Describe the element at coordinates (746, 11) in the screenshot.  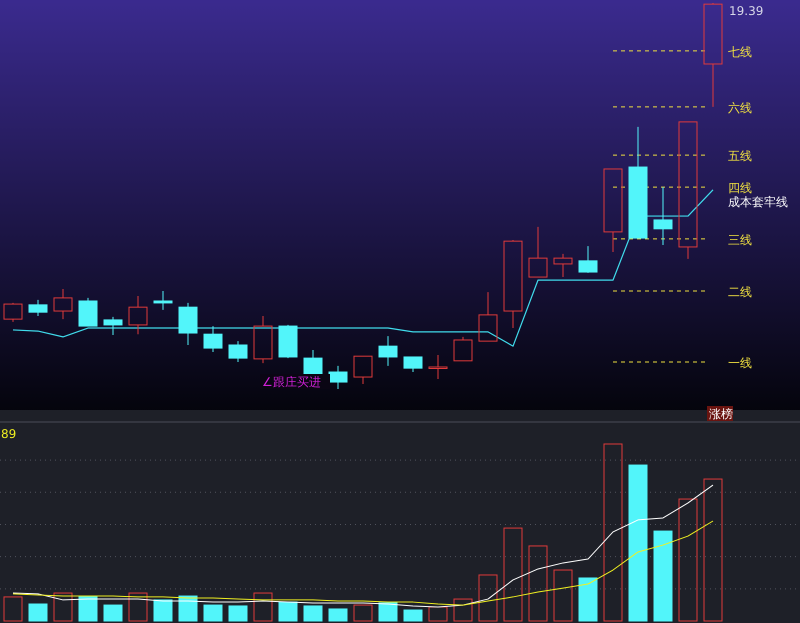
I see `text: 19.39` at that location.